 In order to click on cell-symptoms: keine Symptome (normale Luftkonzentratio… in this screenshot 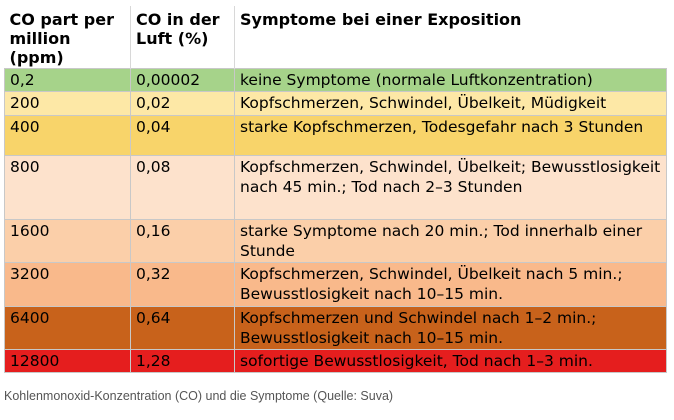, I will do `click(450, 79)`.